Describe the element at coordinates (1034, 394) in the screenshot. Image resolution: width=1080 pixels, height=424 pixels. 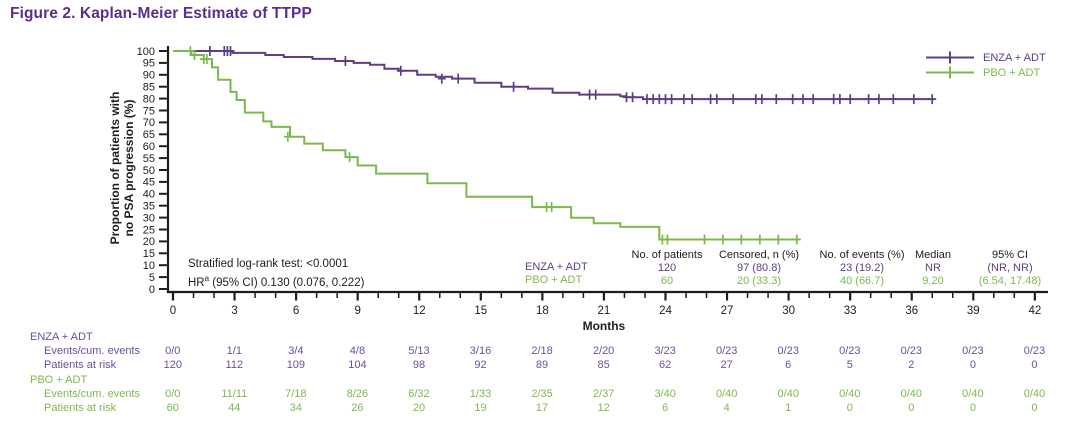
I see `risk-cell: 0/40` at that location.